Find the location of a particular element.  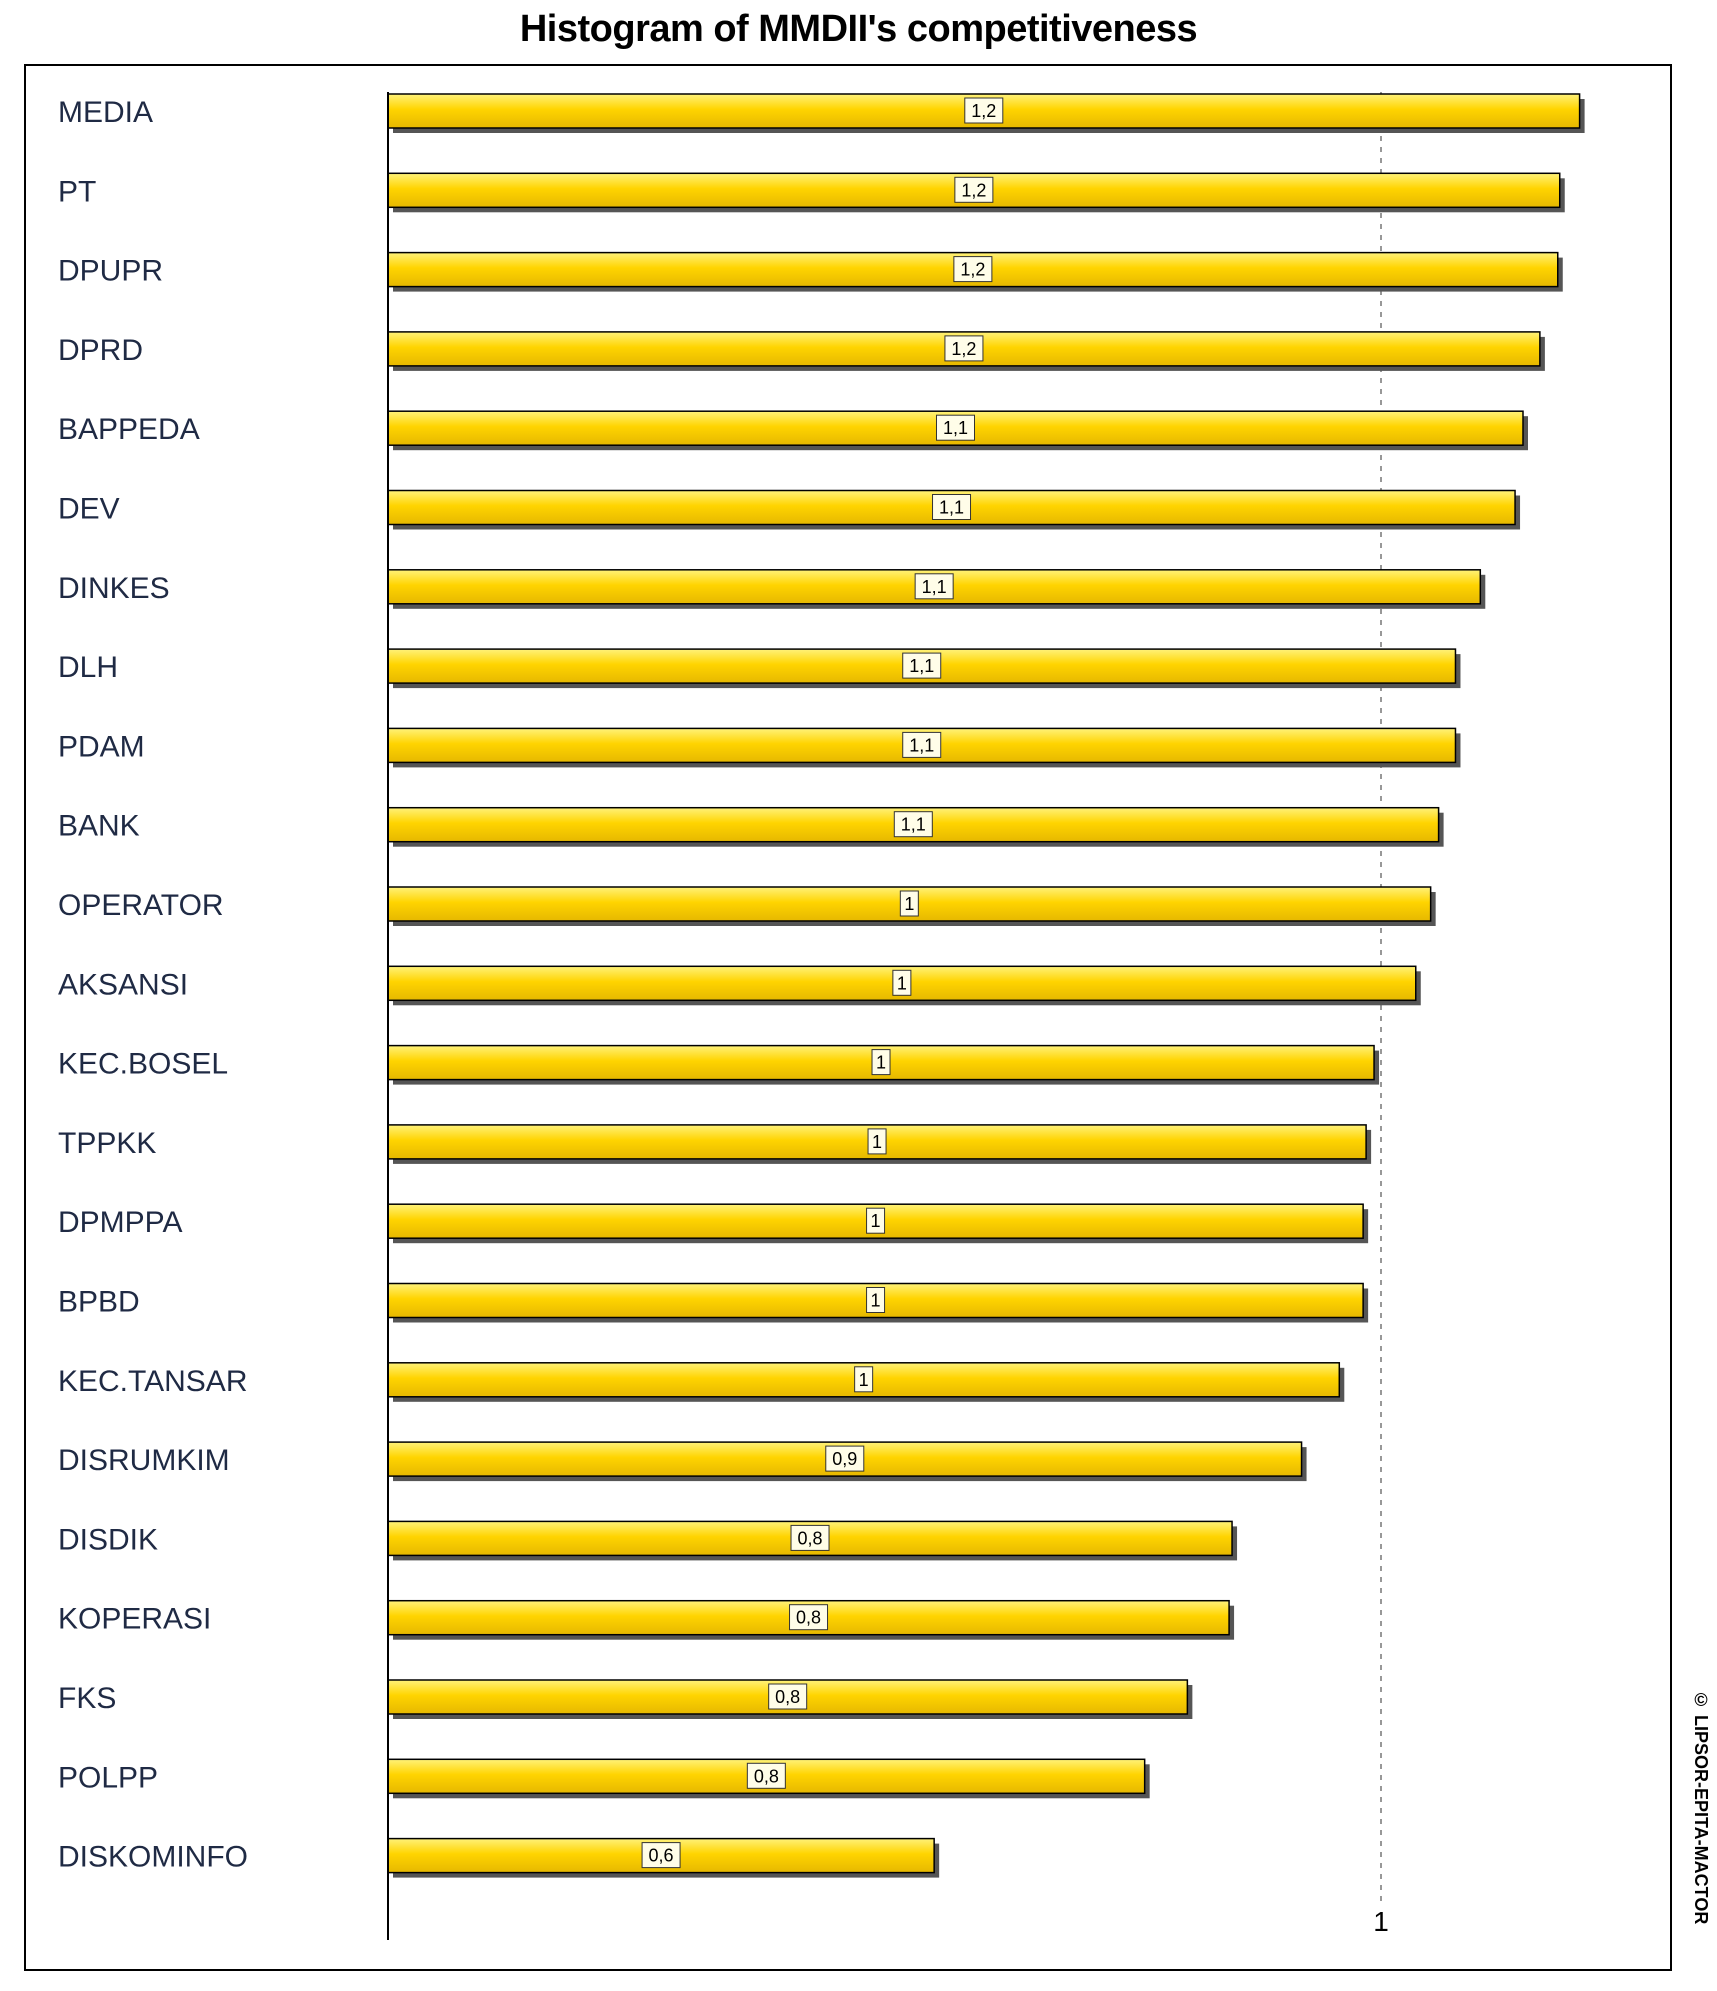

category-label: DINKES is located at coordinates (114, 588).